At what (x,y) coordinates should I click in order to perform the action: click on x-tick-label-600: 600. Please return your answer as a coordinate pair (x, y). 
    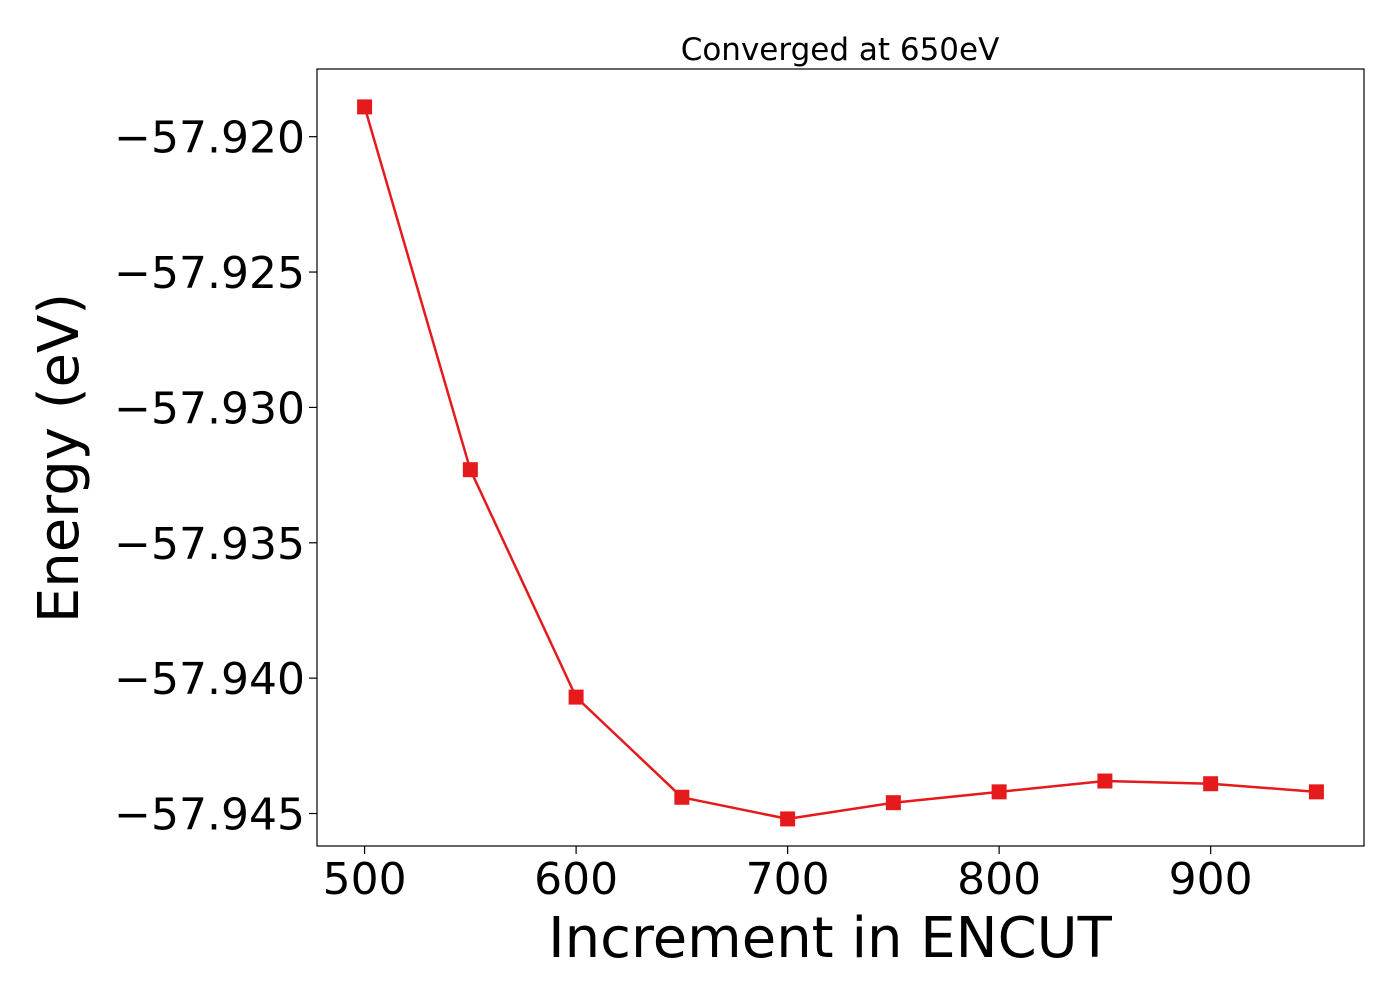
    Looking at the image, I should click on (576, 879).